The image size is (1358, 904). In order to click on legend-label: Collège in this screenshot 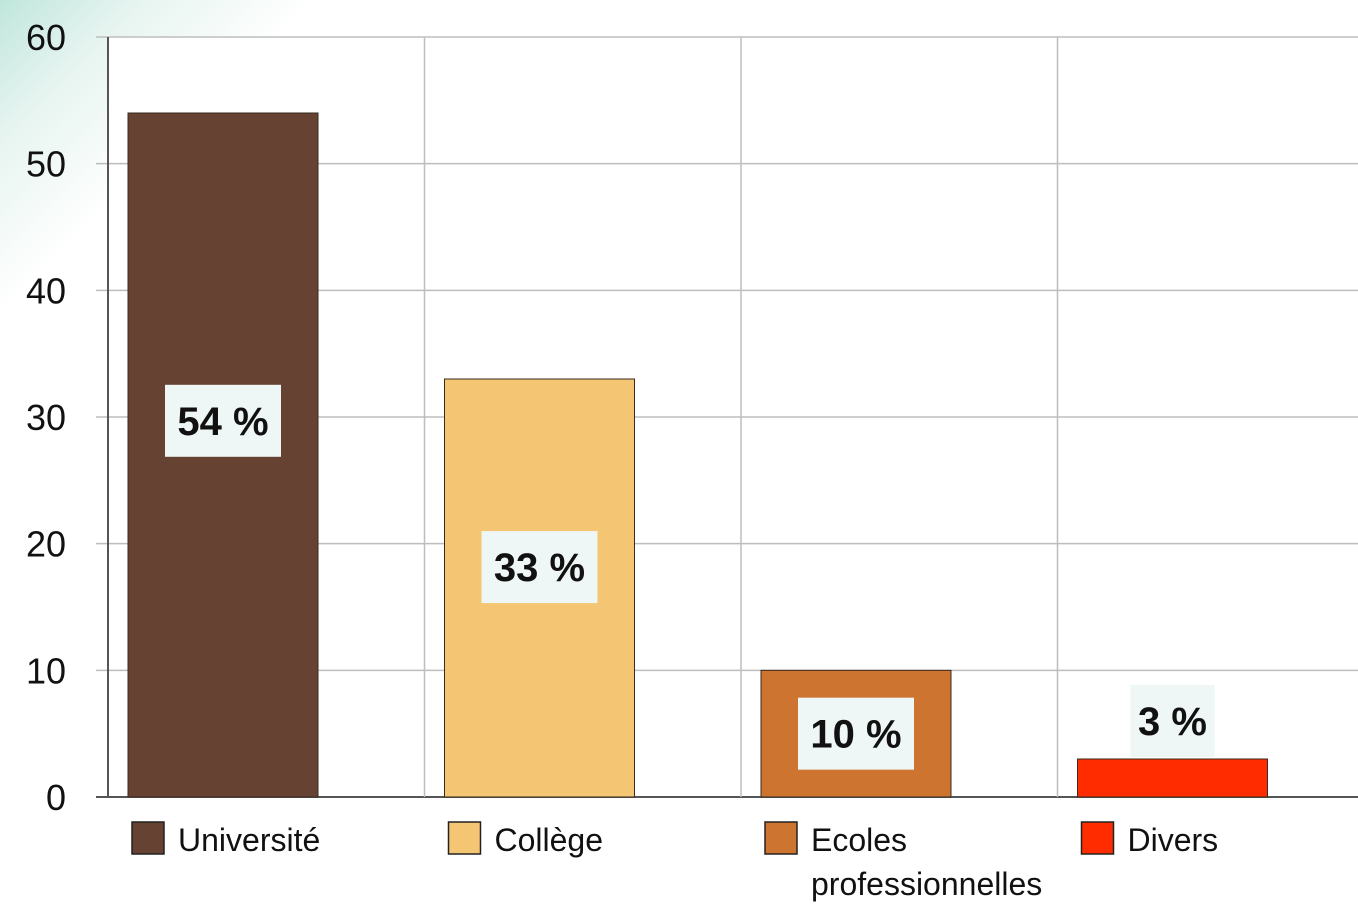, I will do `click(549, 840)`.